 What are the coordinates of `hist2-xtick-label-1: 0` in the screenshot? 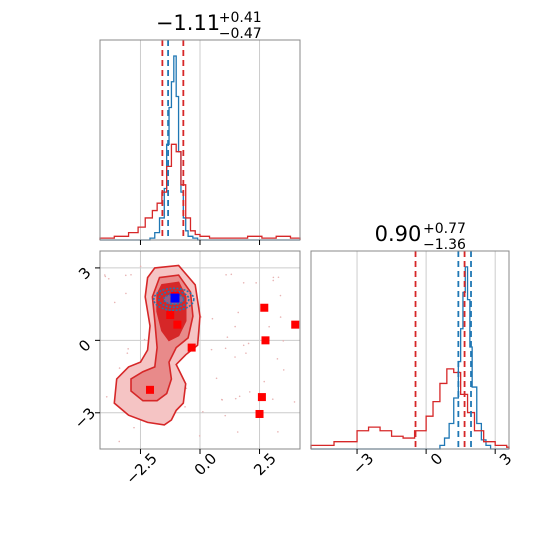 It's located at (436, 459).